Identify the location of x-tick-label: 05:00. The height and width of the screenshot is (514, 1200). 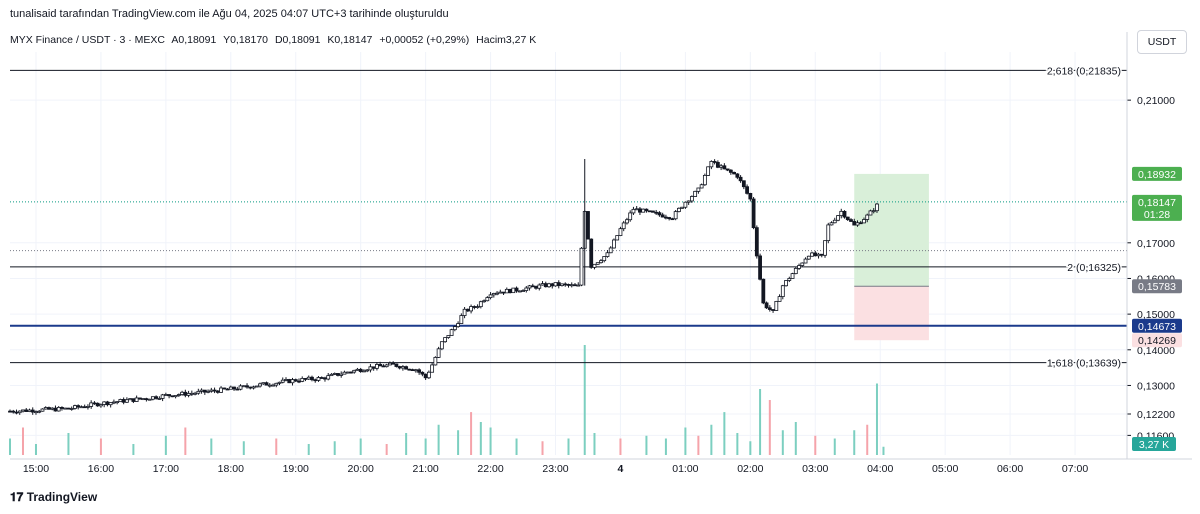
(945, 469).